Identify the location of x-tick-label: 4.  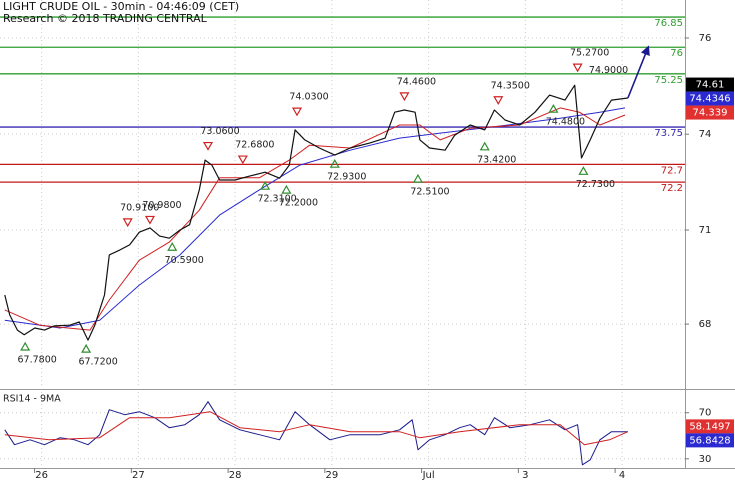
(622, 475).